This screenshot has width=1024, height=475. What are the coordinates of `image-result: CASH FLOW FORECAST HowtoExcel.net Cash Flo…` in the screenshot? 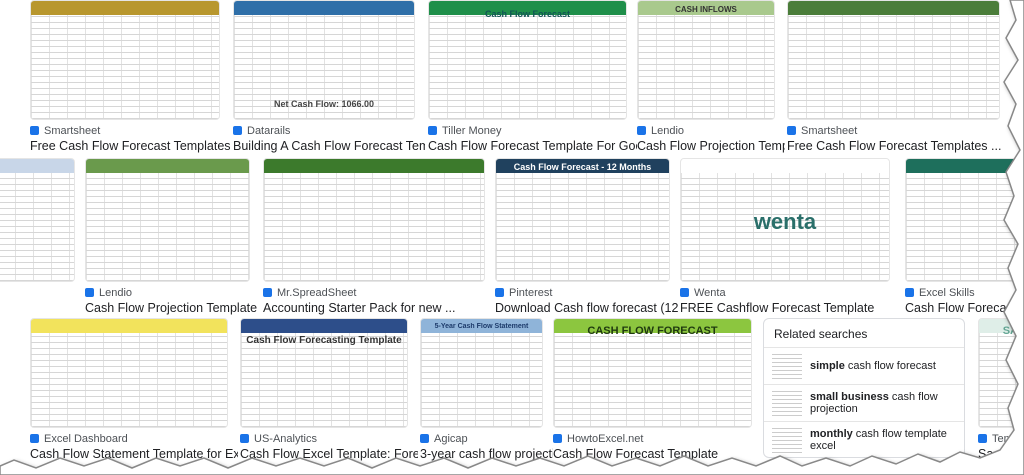 It's located at (652, 393).